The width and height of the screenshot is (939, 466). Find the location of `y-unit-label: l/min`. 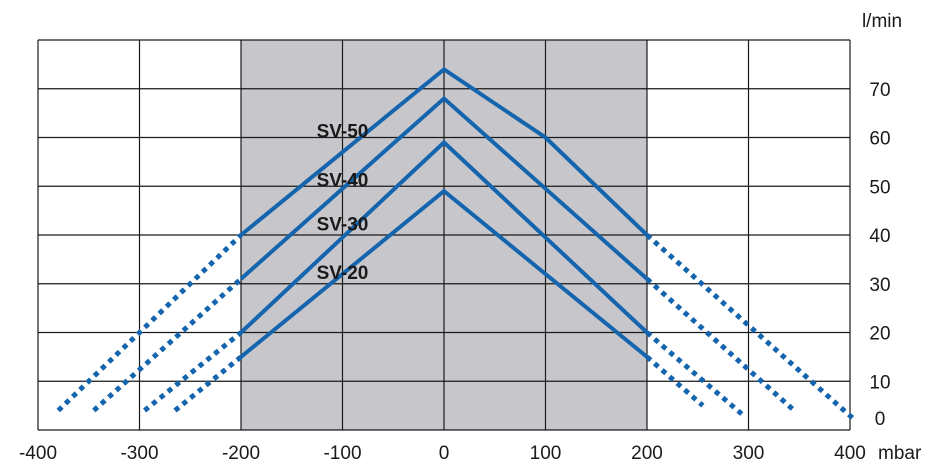

y-unit-label: l/min is located at coordinates (882, 21).